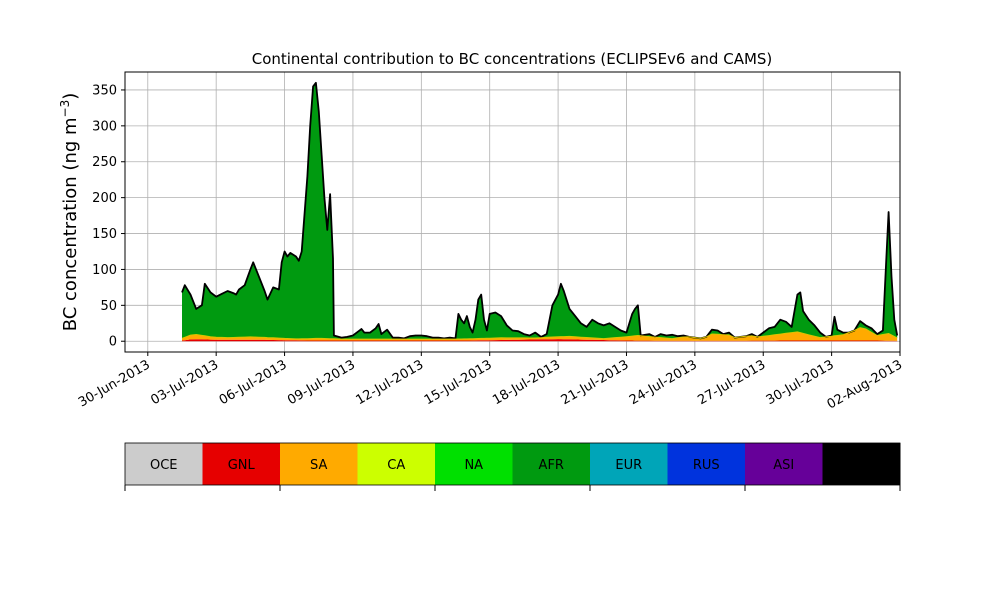 The height and width of the screenshot is (600, 1000). I want to click on y-axis-label-main: BC concentration (ng m, so click(70, 224).